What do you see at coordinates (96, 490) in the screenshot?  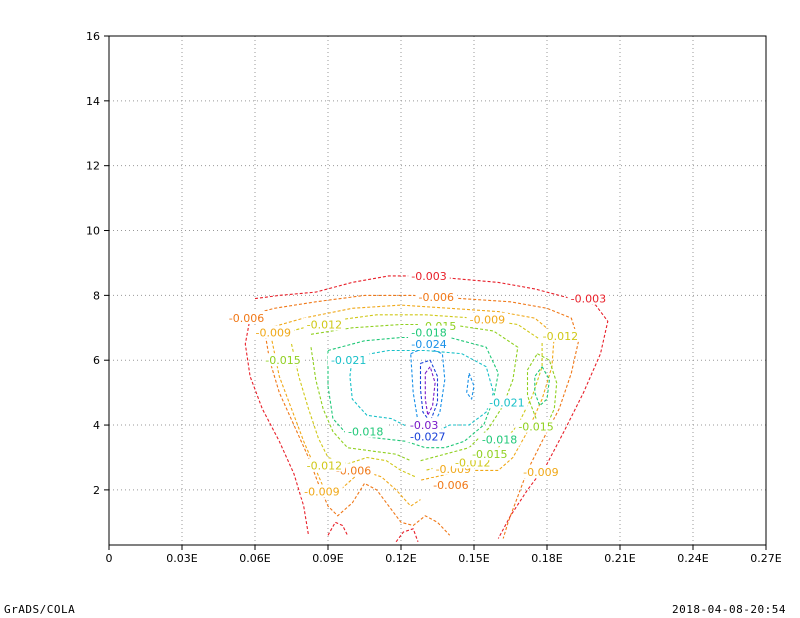 I see `y-tick-label: 2` at bounding box center [96, 490].